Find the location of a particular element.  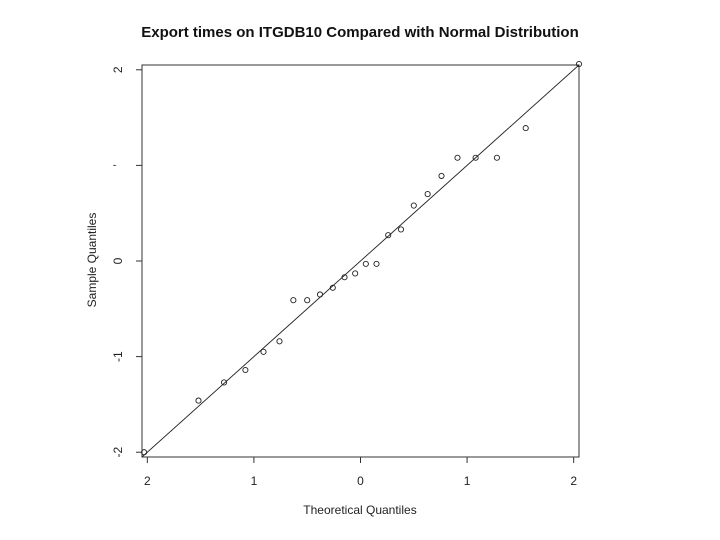

y-axis-label: Sample Quantiles is located at coordinates (92, 260).